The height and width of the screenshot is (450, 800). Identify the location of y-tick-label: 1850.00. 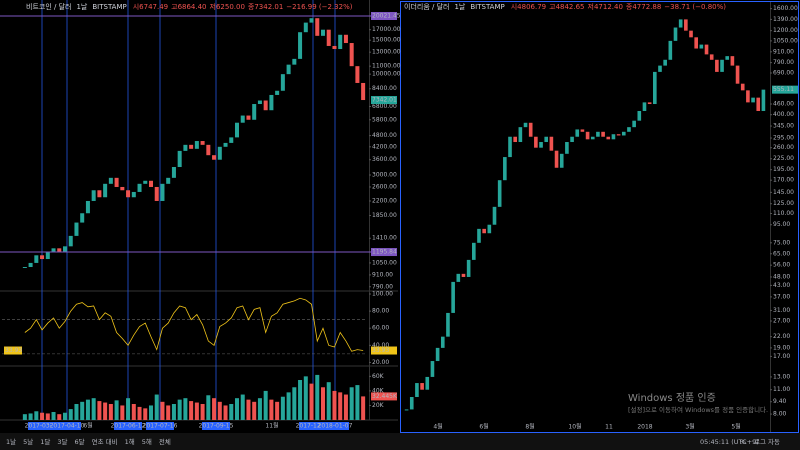
(384, 215).